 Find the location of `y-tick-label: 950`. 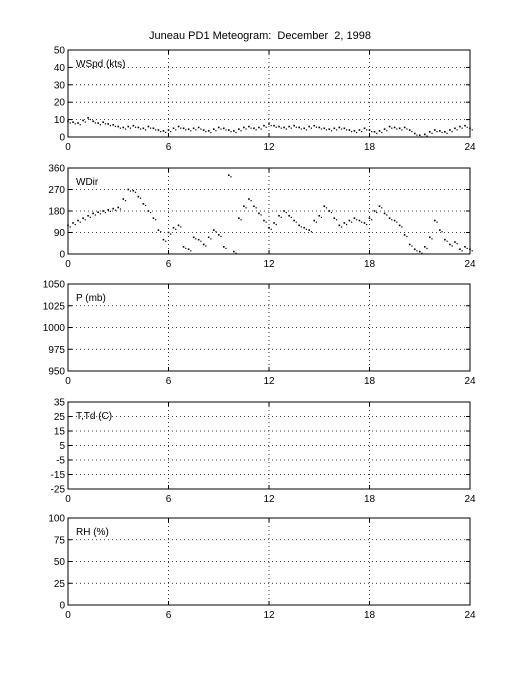

y-tick-label: 950 is located at coordinates (56, 372).